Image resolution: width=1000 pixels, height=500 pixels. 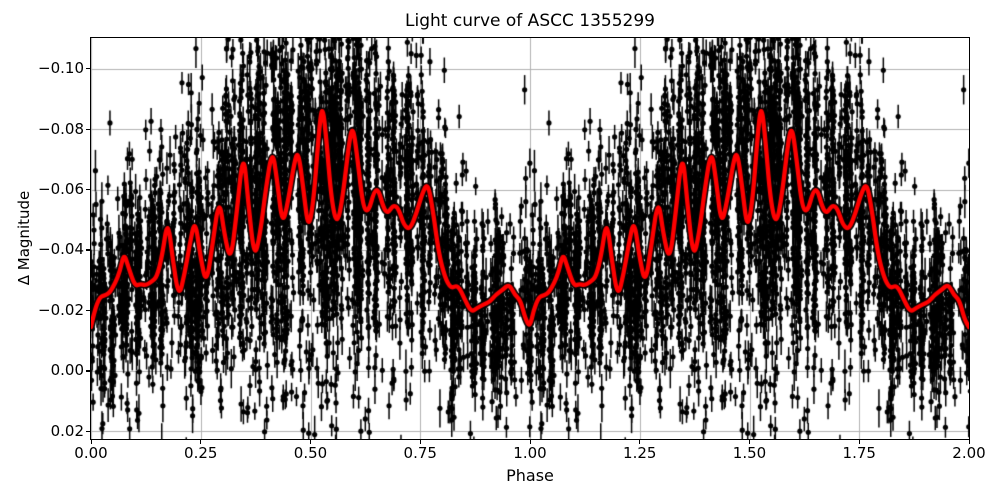 What do you see at coordinates (310, 453) in the screenshot?
I see `x-tick-label: 0.50` at bounding box center [310, 453].